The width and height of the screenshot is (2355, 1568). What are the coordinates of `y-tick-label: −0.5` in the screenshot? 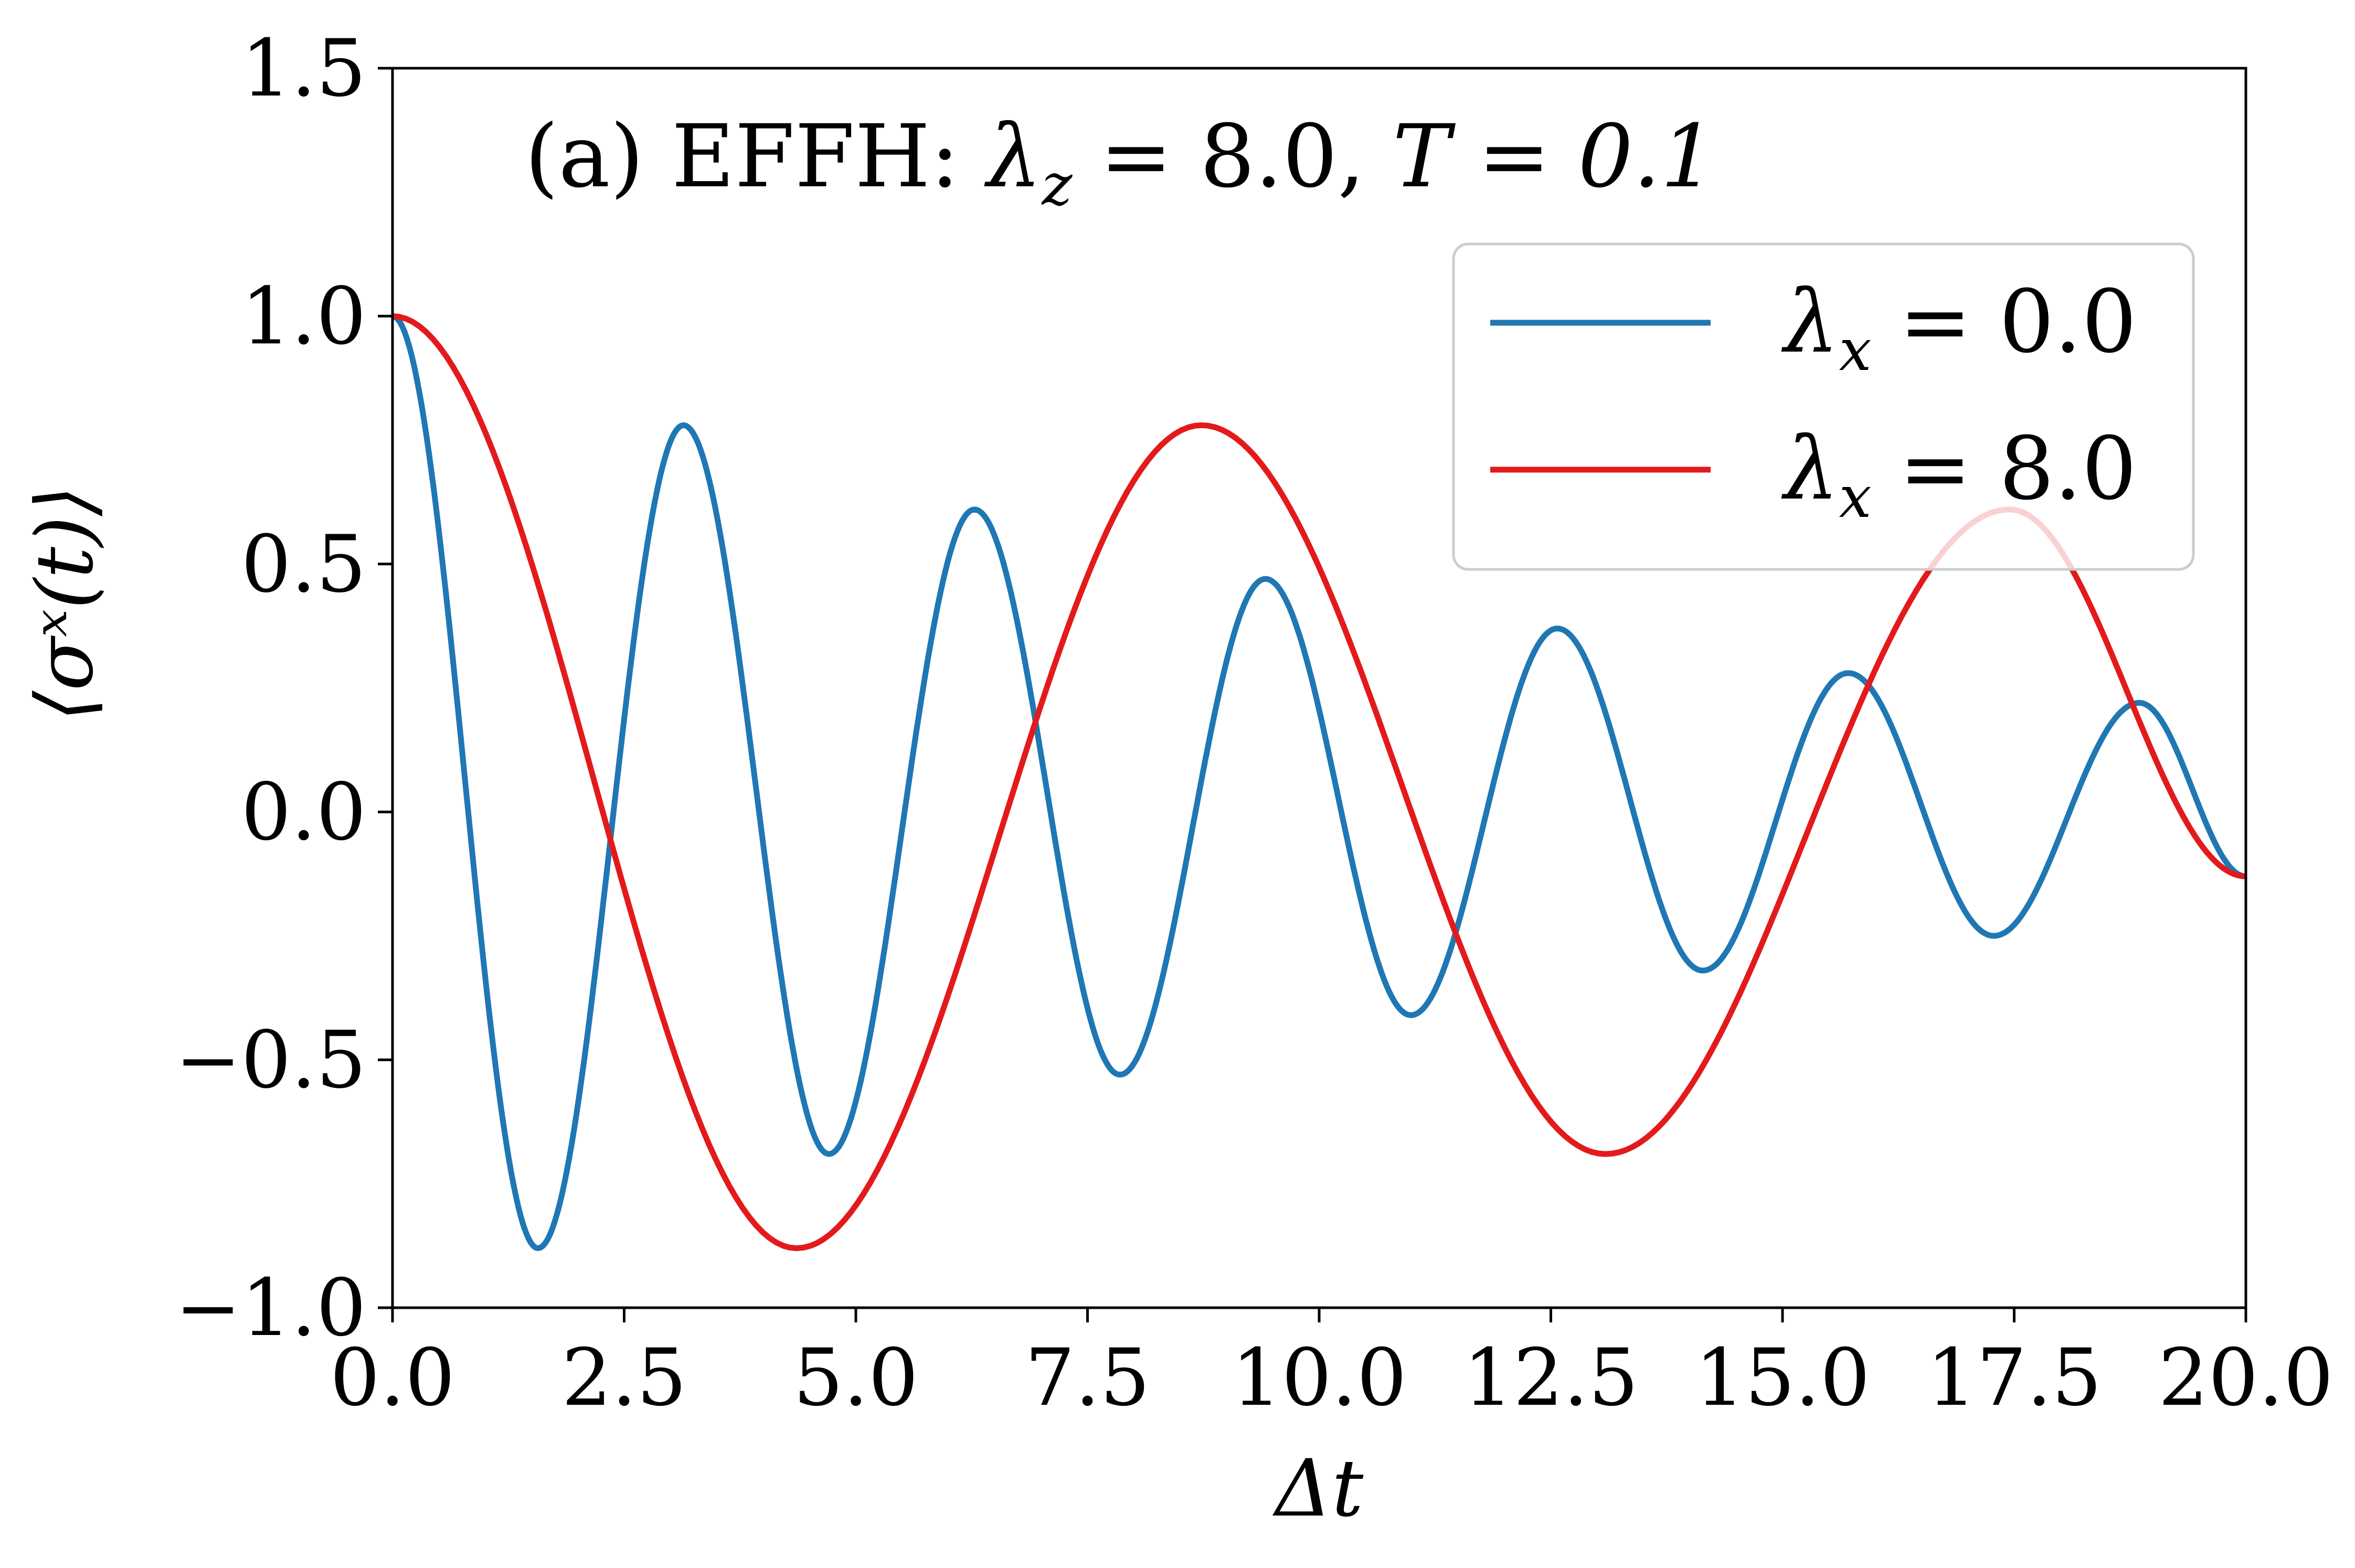 It's located at (271, 1060).